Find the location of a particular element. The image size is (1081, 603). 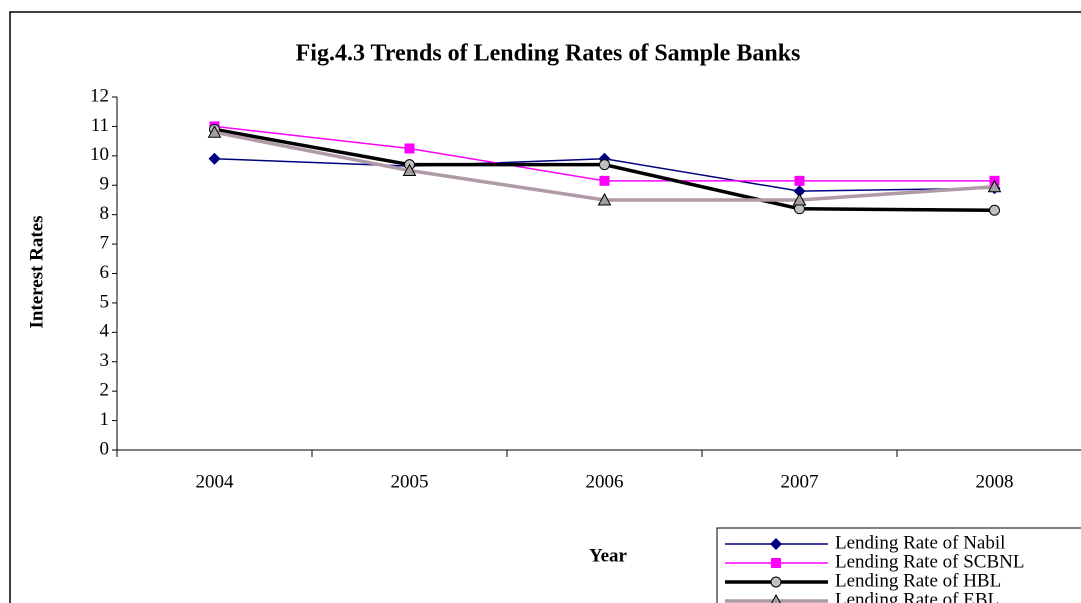

y-tick-label: 6 is located at coordinates (105, 272).